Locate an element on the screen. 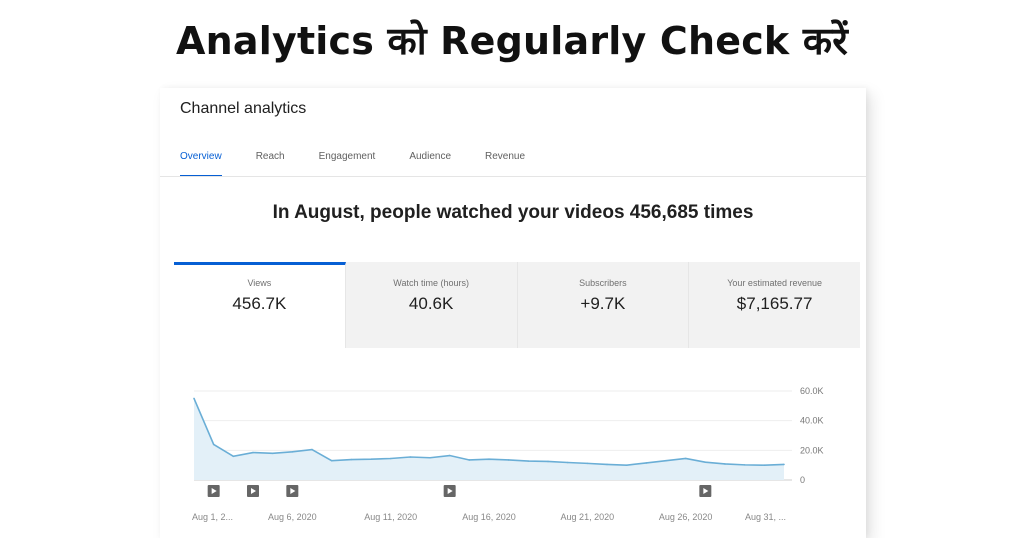 This screenshot has height=538, width=1024. x-tick-label: Aug 21, 2020 is located at coordinates (588, 517).